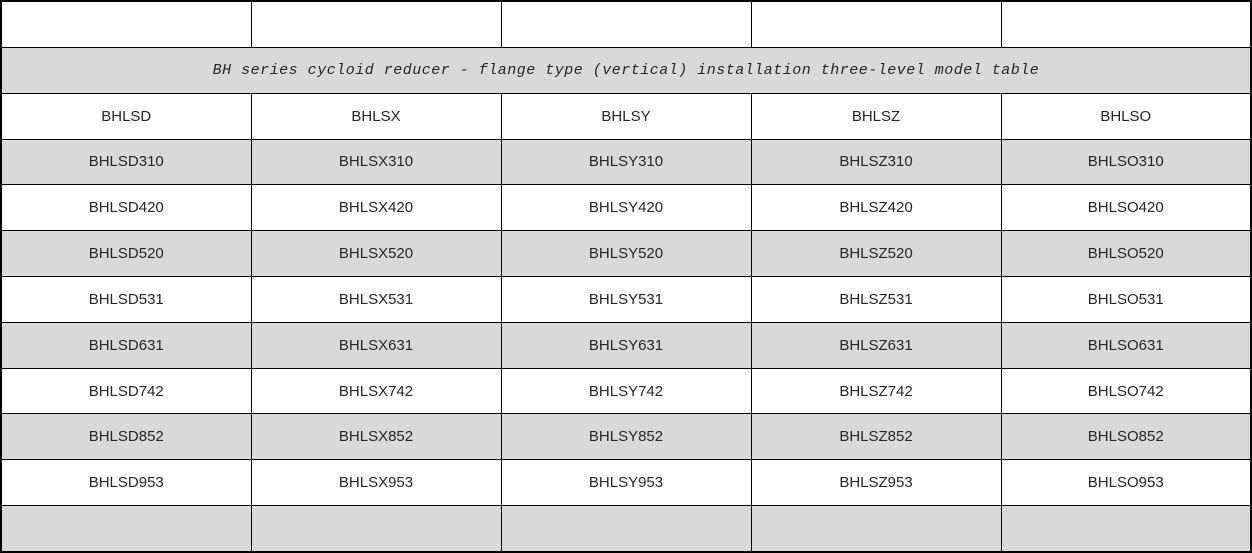  I want to click on model-row: BHLSD852 BHLSX852 BHLSY852 BHLSZ852 BHLSO852, so click(626, 437).